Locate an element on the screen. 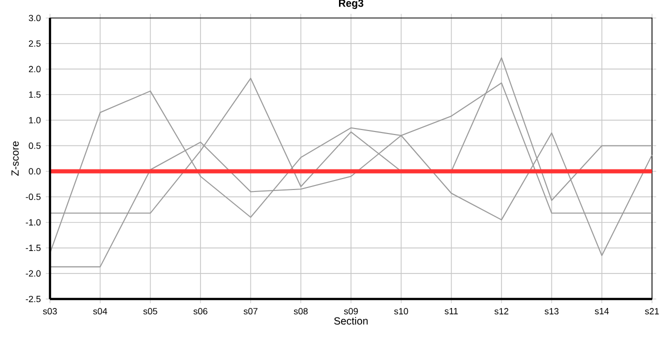 The height and width of the screenshot is (360, 660). x-tick-label: s06 is located at coordinates (201, 311).